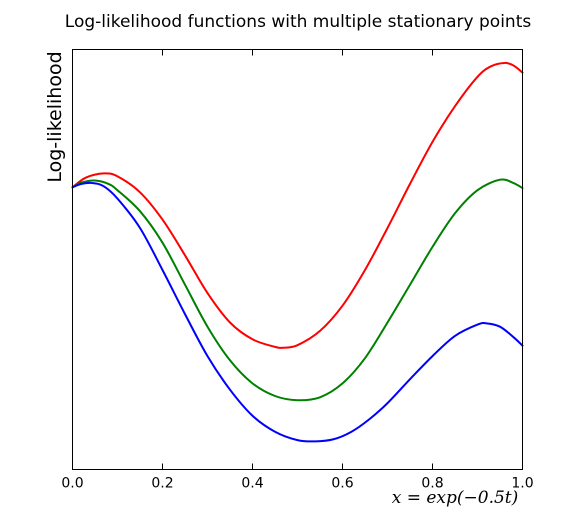  I want to click on y-axis-label: Log-likelihood, so click(55, 116).